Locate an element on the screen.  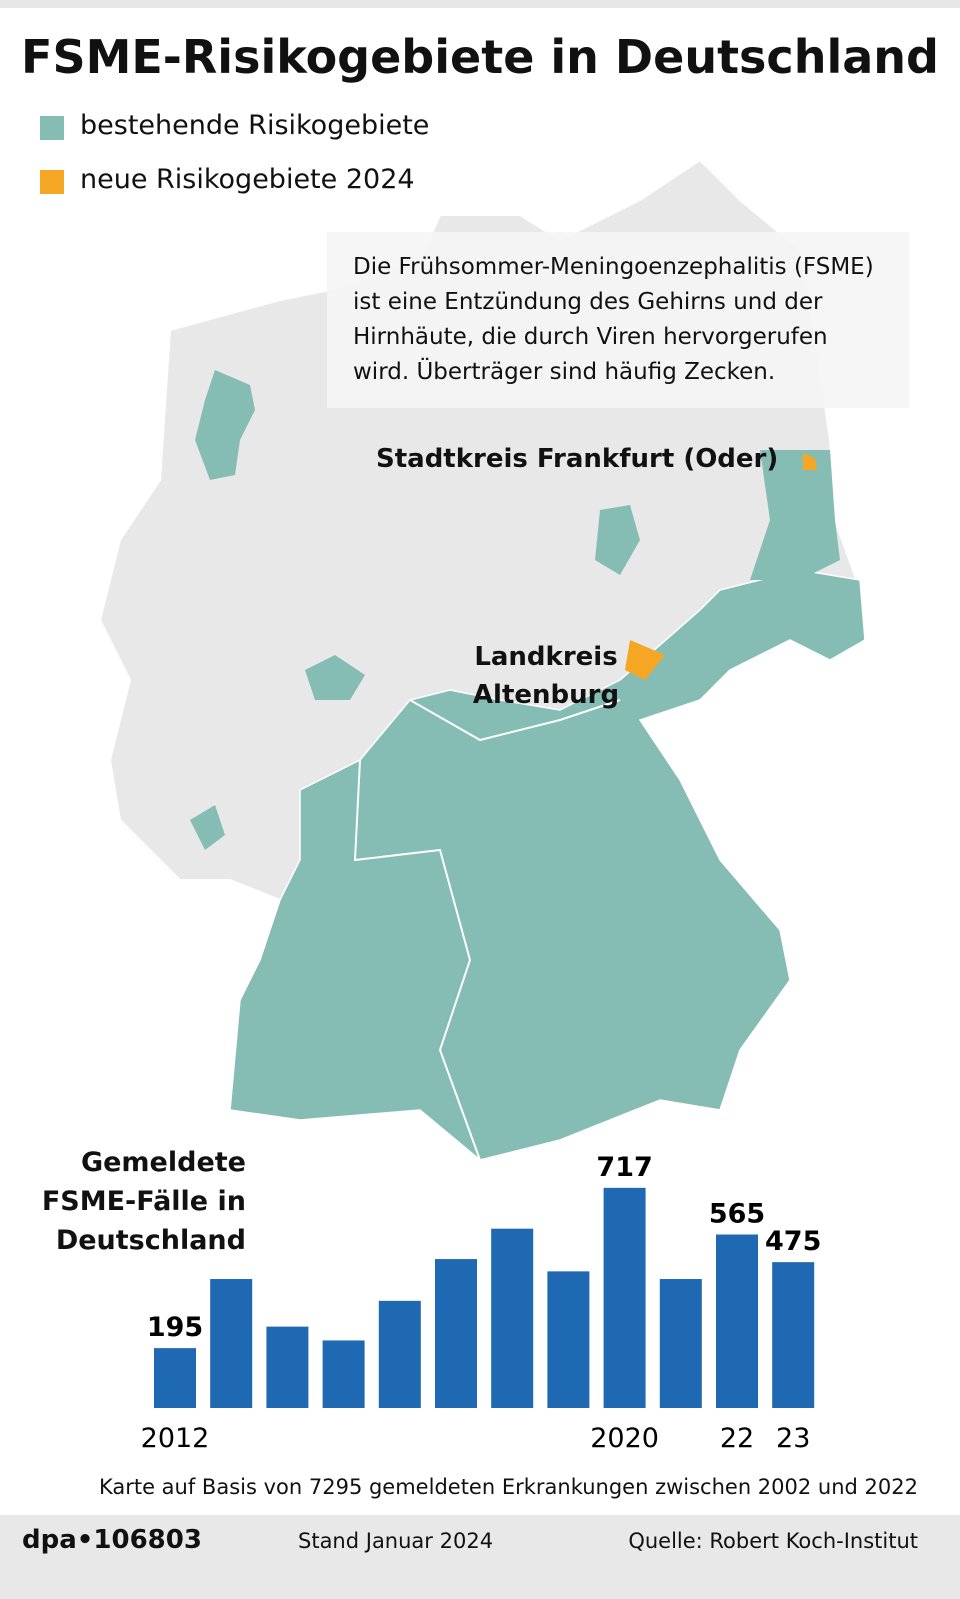
bar-chart: 195 2012 717 2020 565 22 475 23 is located at coordinates (481, 1303).